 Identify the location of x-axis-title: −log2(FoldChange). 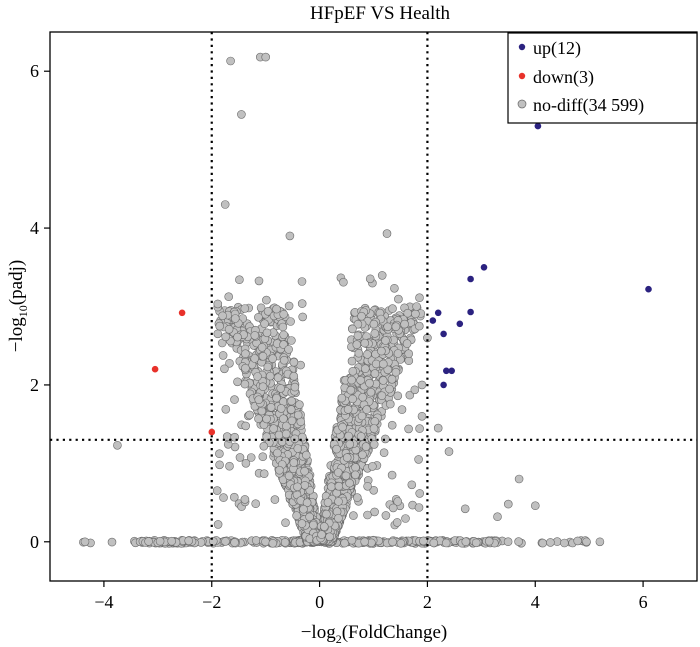
(374, 634).